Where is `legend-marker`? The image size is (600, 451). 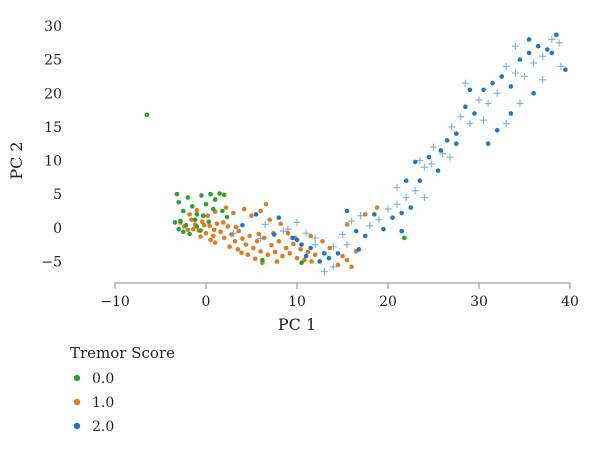 legend-marker is located at coordinates (77, 426).